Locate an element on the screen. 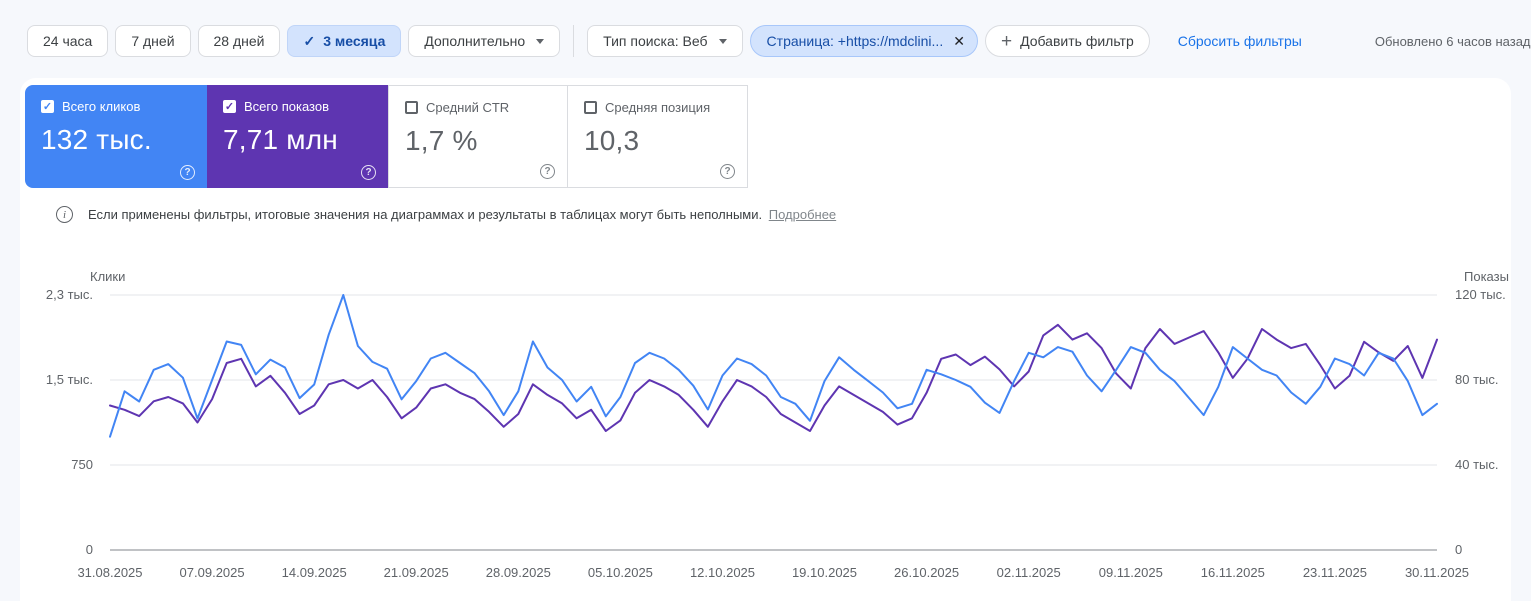 The width and height of the screenshot is (1531, 601). x-axis-label: 07.09.2025 is located at coordinates (212, 572).